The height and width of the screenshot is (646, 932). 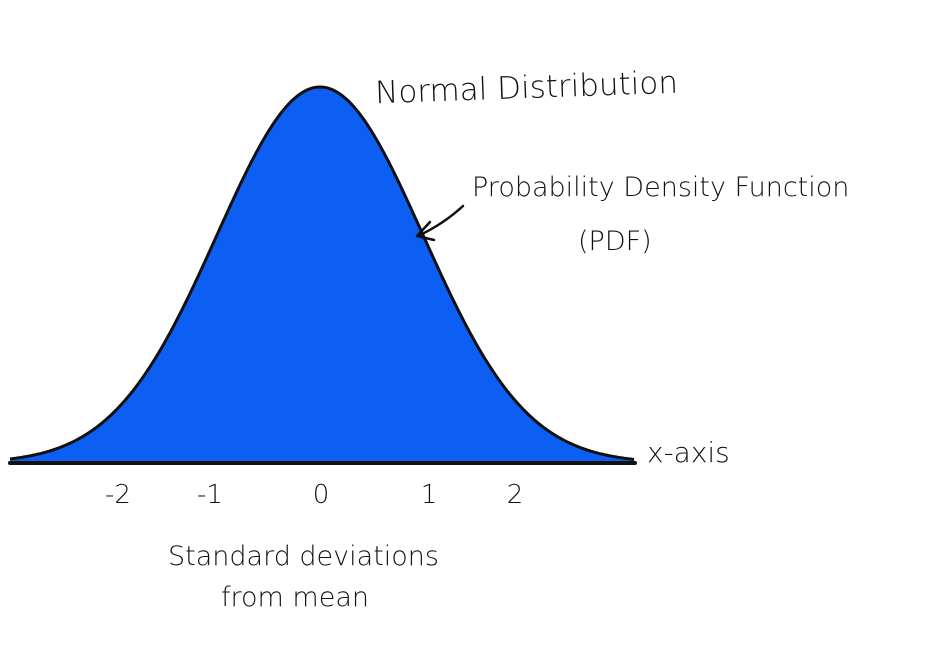 What do you see at coordinates (118, 495) in the screenshot?
I see `tick-label-neg2: -2` at bounding box center [118, 495].